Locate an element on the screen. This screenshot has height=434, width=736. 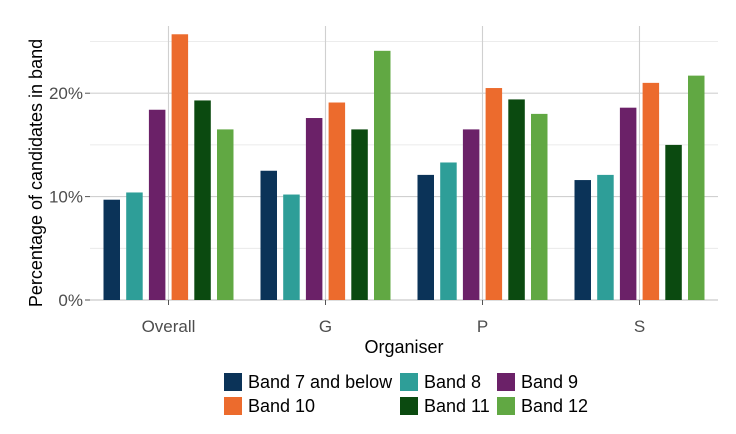
legend-label: Band 9 is located at coordinates (549, 382).